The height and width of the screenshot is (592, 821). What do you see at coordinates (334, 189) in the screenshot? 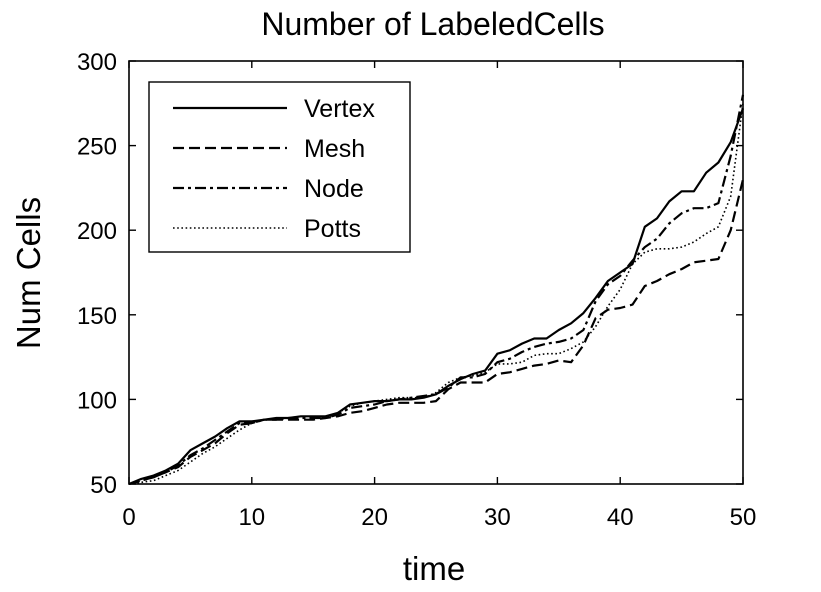
I see `legend-label-node: Node` at bounding box center [334, 189].